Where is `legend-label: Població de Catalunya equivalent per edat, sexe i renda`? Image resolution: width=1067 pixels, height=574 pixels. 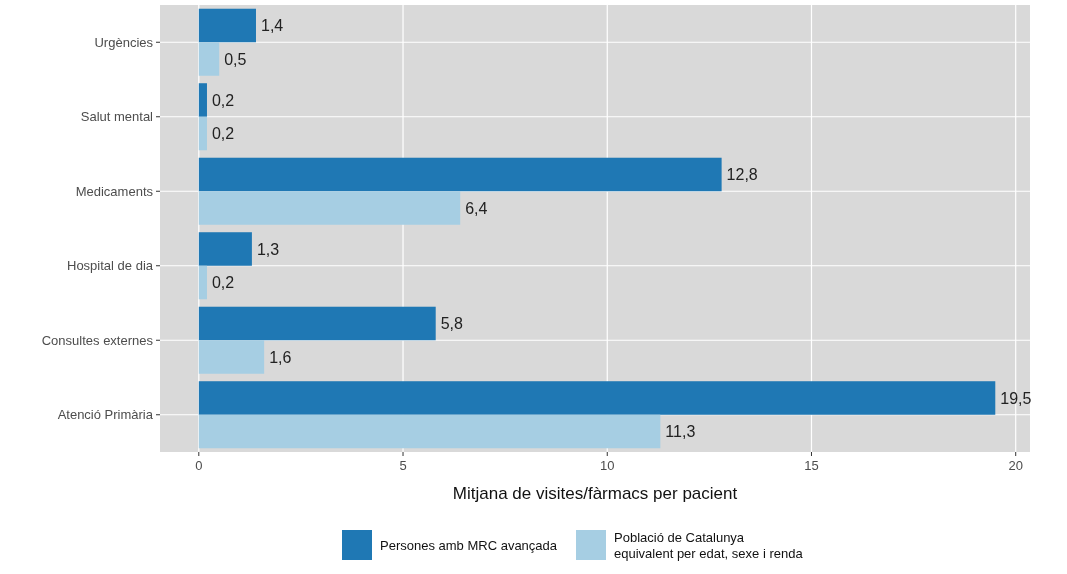
legend-label: Població de Catalunya equivalent per edat, sexe i renda is located at coordinates (709, 545).